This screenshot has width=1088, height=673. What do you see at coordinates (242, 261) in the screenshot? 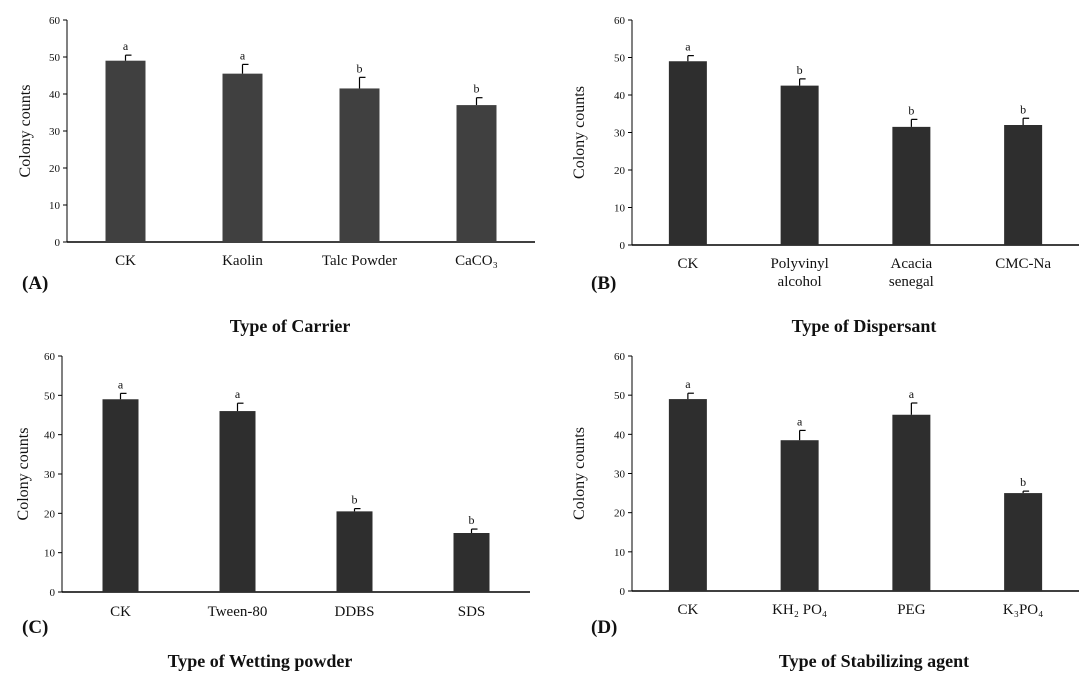
I see `category-label: Kaolin` at bounding box center [242, 261].